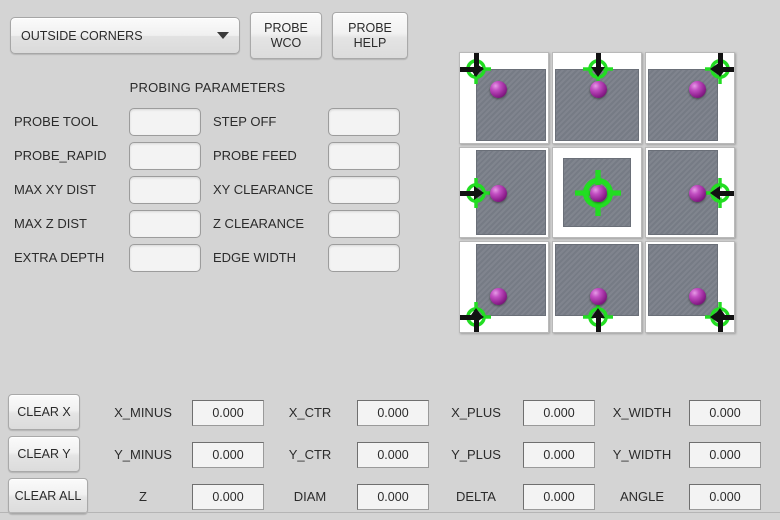 The height and width of the screenshot is (520, 780). Describe the element at coordinates (44, 454) in the screenshot. I see `clear-y-button: CLEAR Y` at that location.